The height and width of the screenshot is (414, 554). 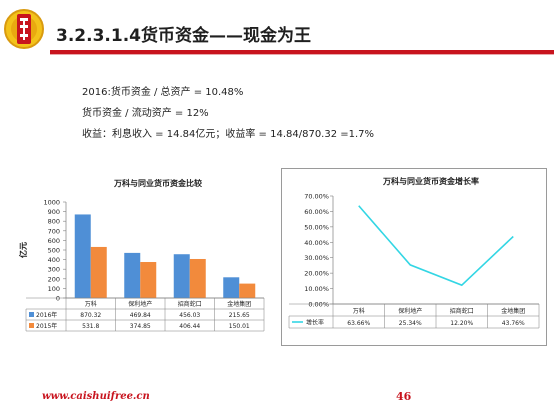 I want to click on title-underline-thin, so click(x=302, y=54).